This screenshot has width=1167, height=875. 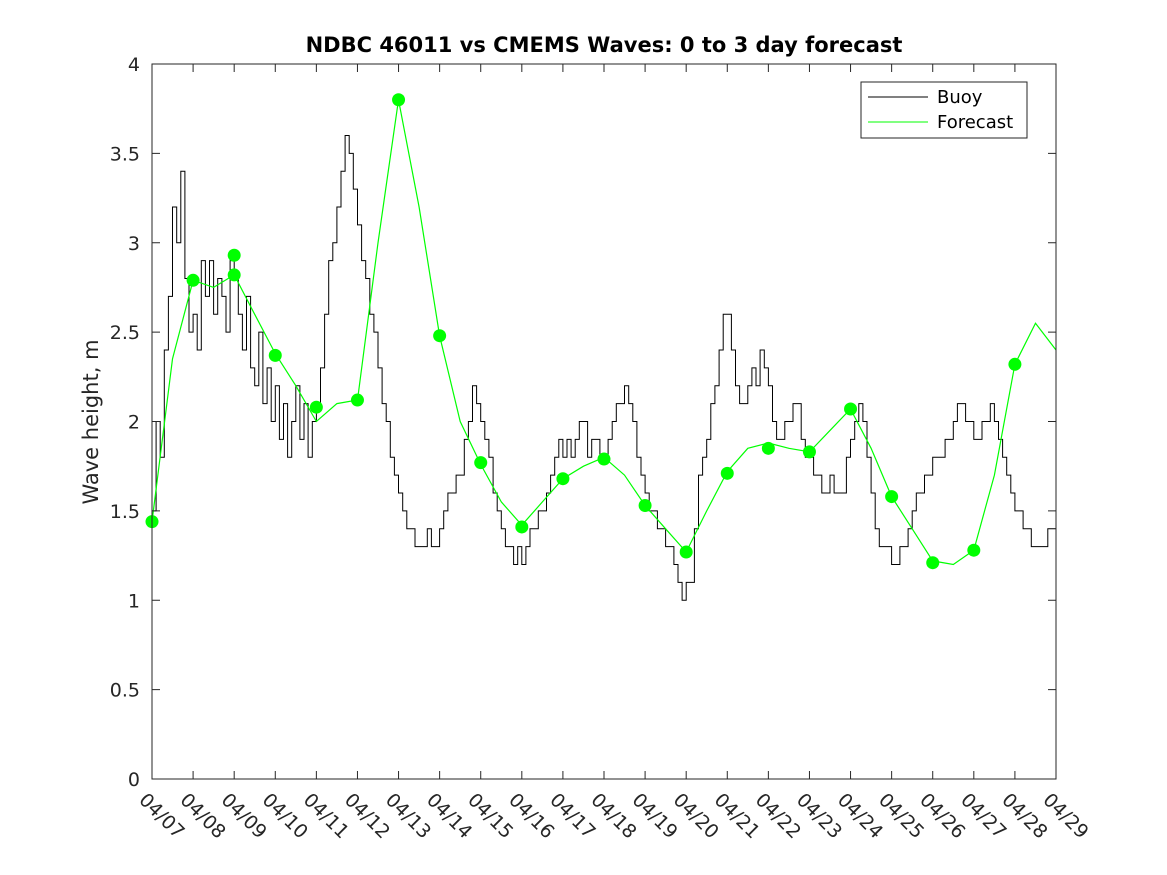 I want to click on y-tick-label: 2, so click(x=134, y=423).